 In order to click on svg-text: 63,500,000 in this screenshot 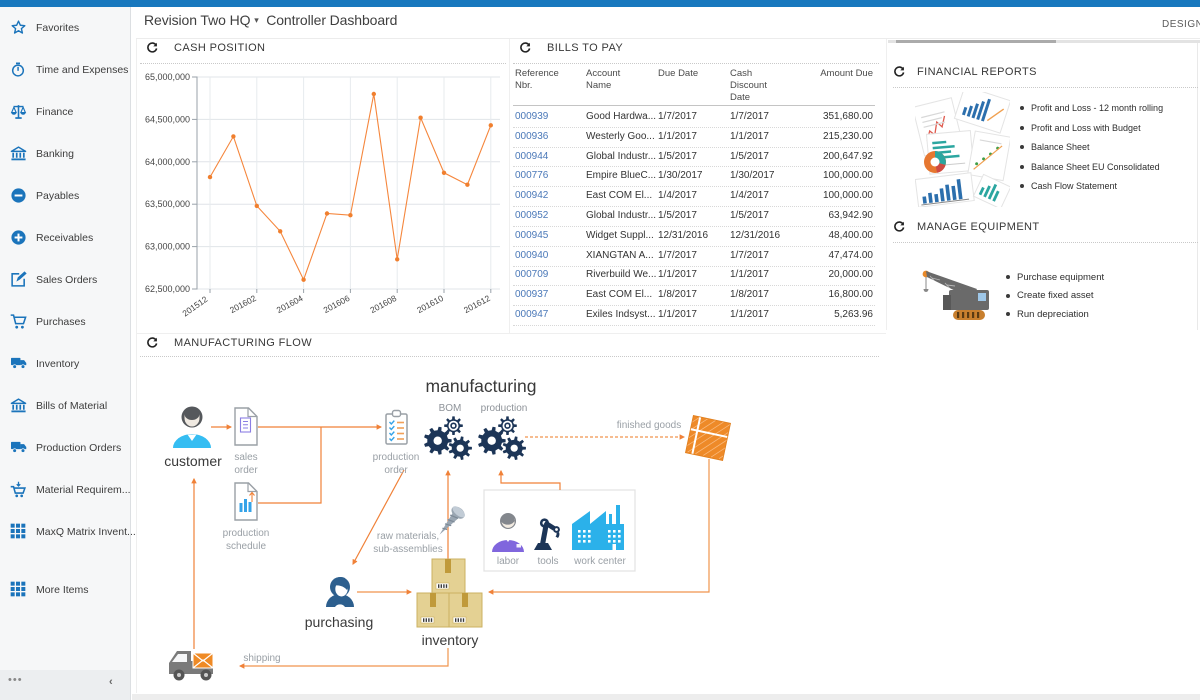, I will do `click(167, 204)`.